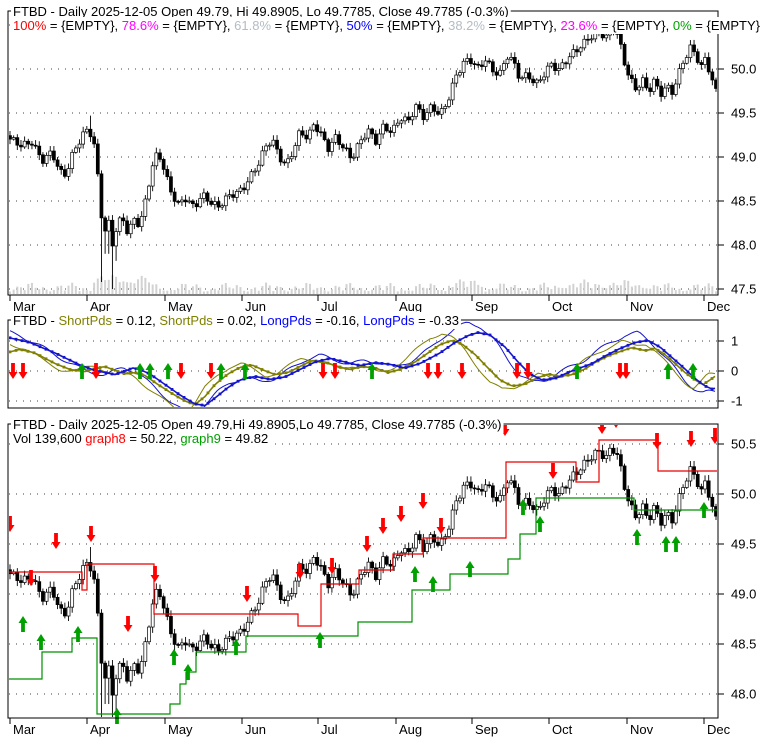  Describe the element at coordinates (329, 306) in the screenshot. I see `x-axis-label: Jul` at that location.